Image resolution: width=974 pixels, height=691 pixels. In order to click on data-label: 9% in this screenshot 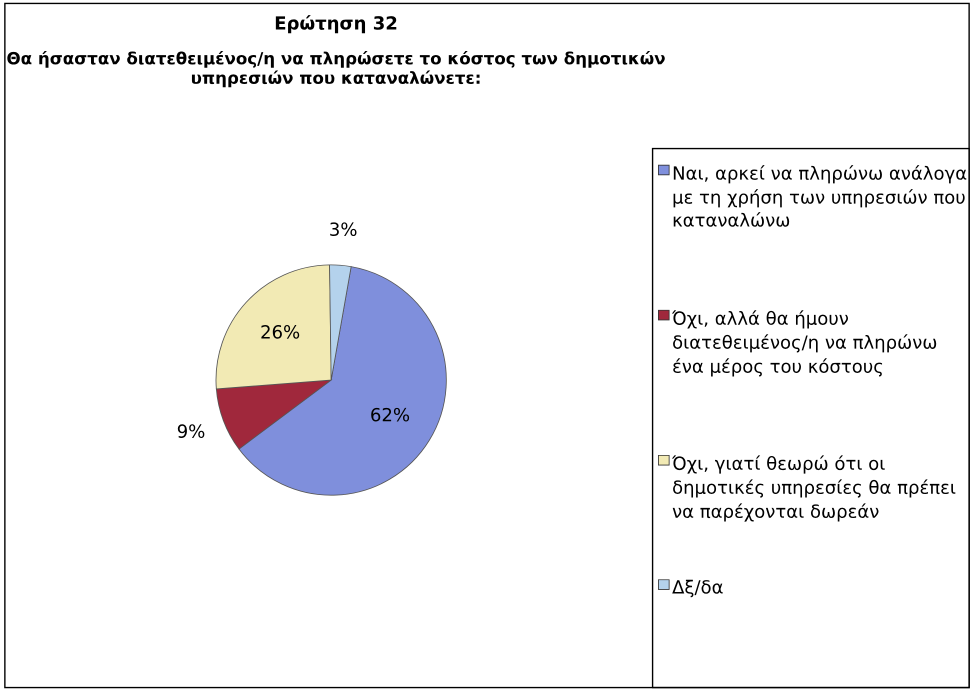, I will do `click(191, 431)`.